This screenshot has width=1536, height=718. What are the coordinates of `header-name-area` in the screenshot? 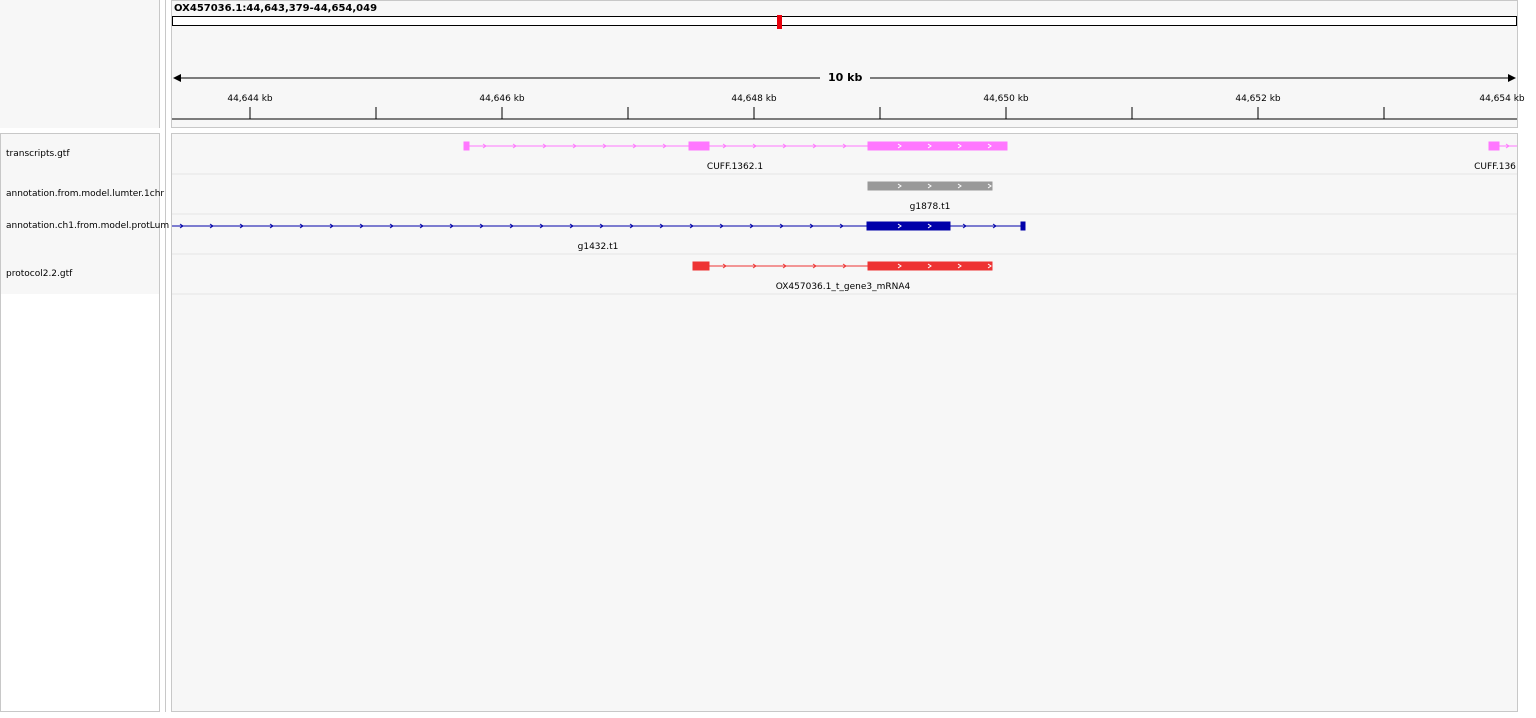 It's located at (80, 64).